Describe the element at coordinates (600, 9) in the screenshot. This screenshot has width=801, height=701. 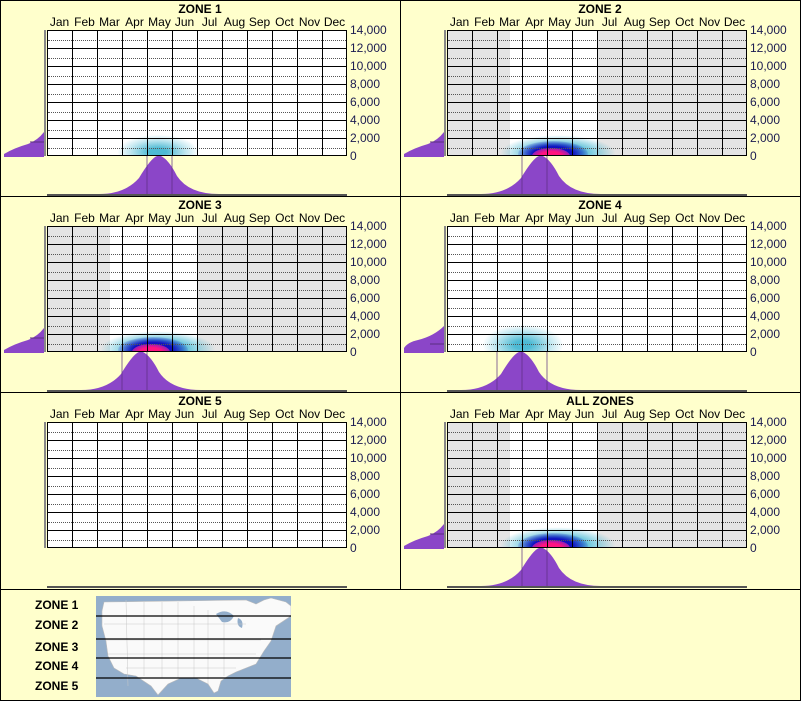
I see `chart-title: ZONE 2` at that location.